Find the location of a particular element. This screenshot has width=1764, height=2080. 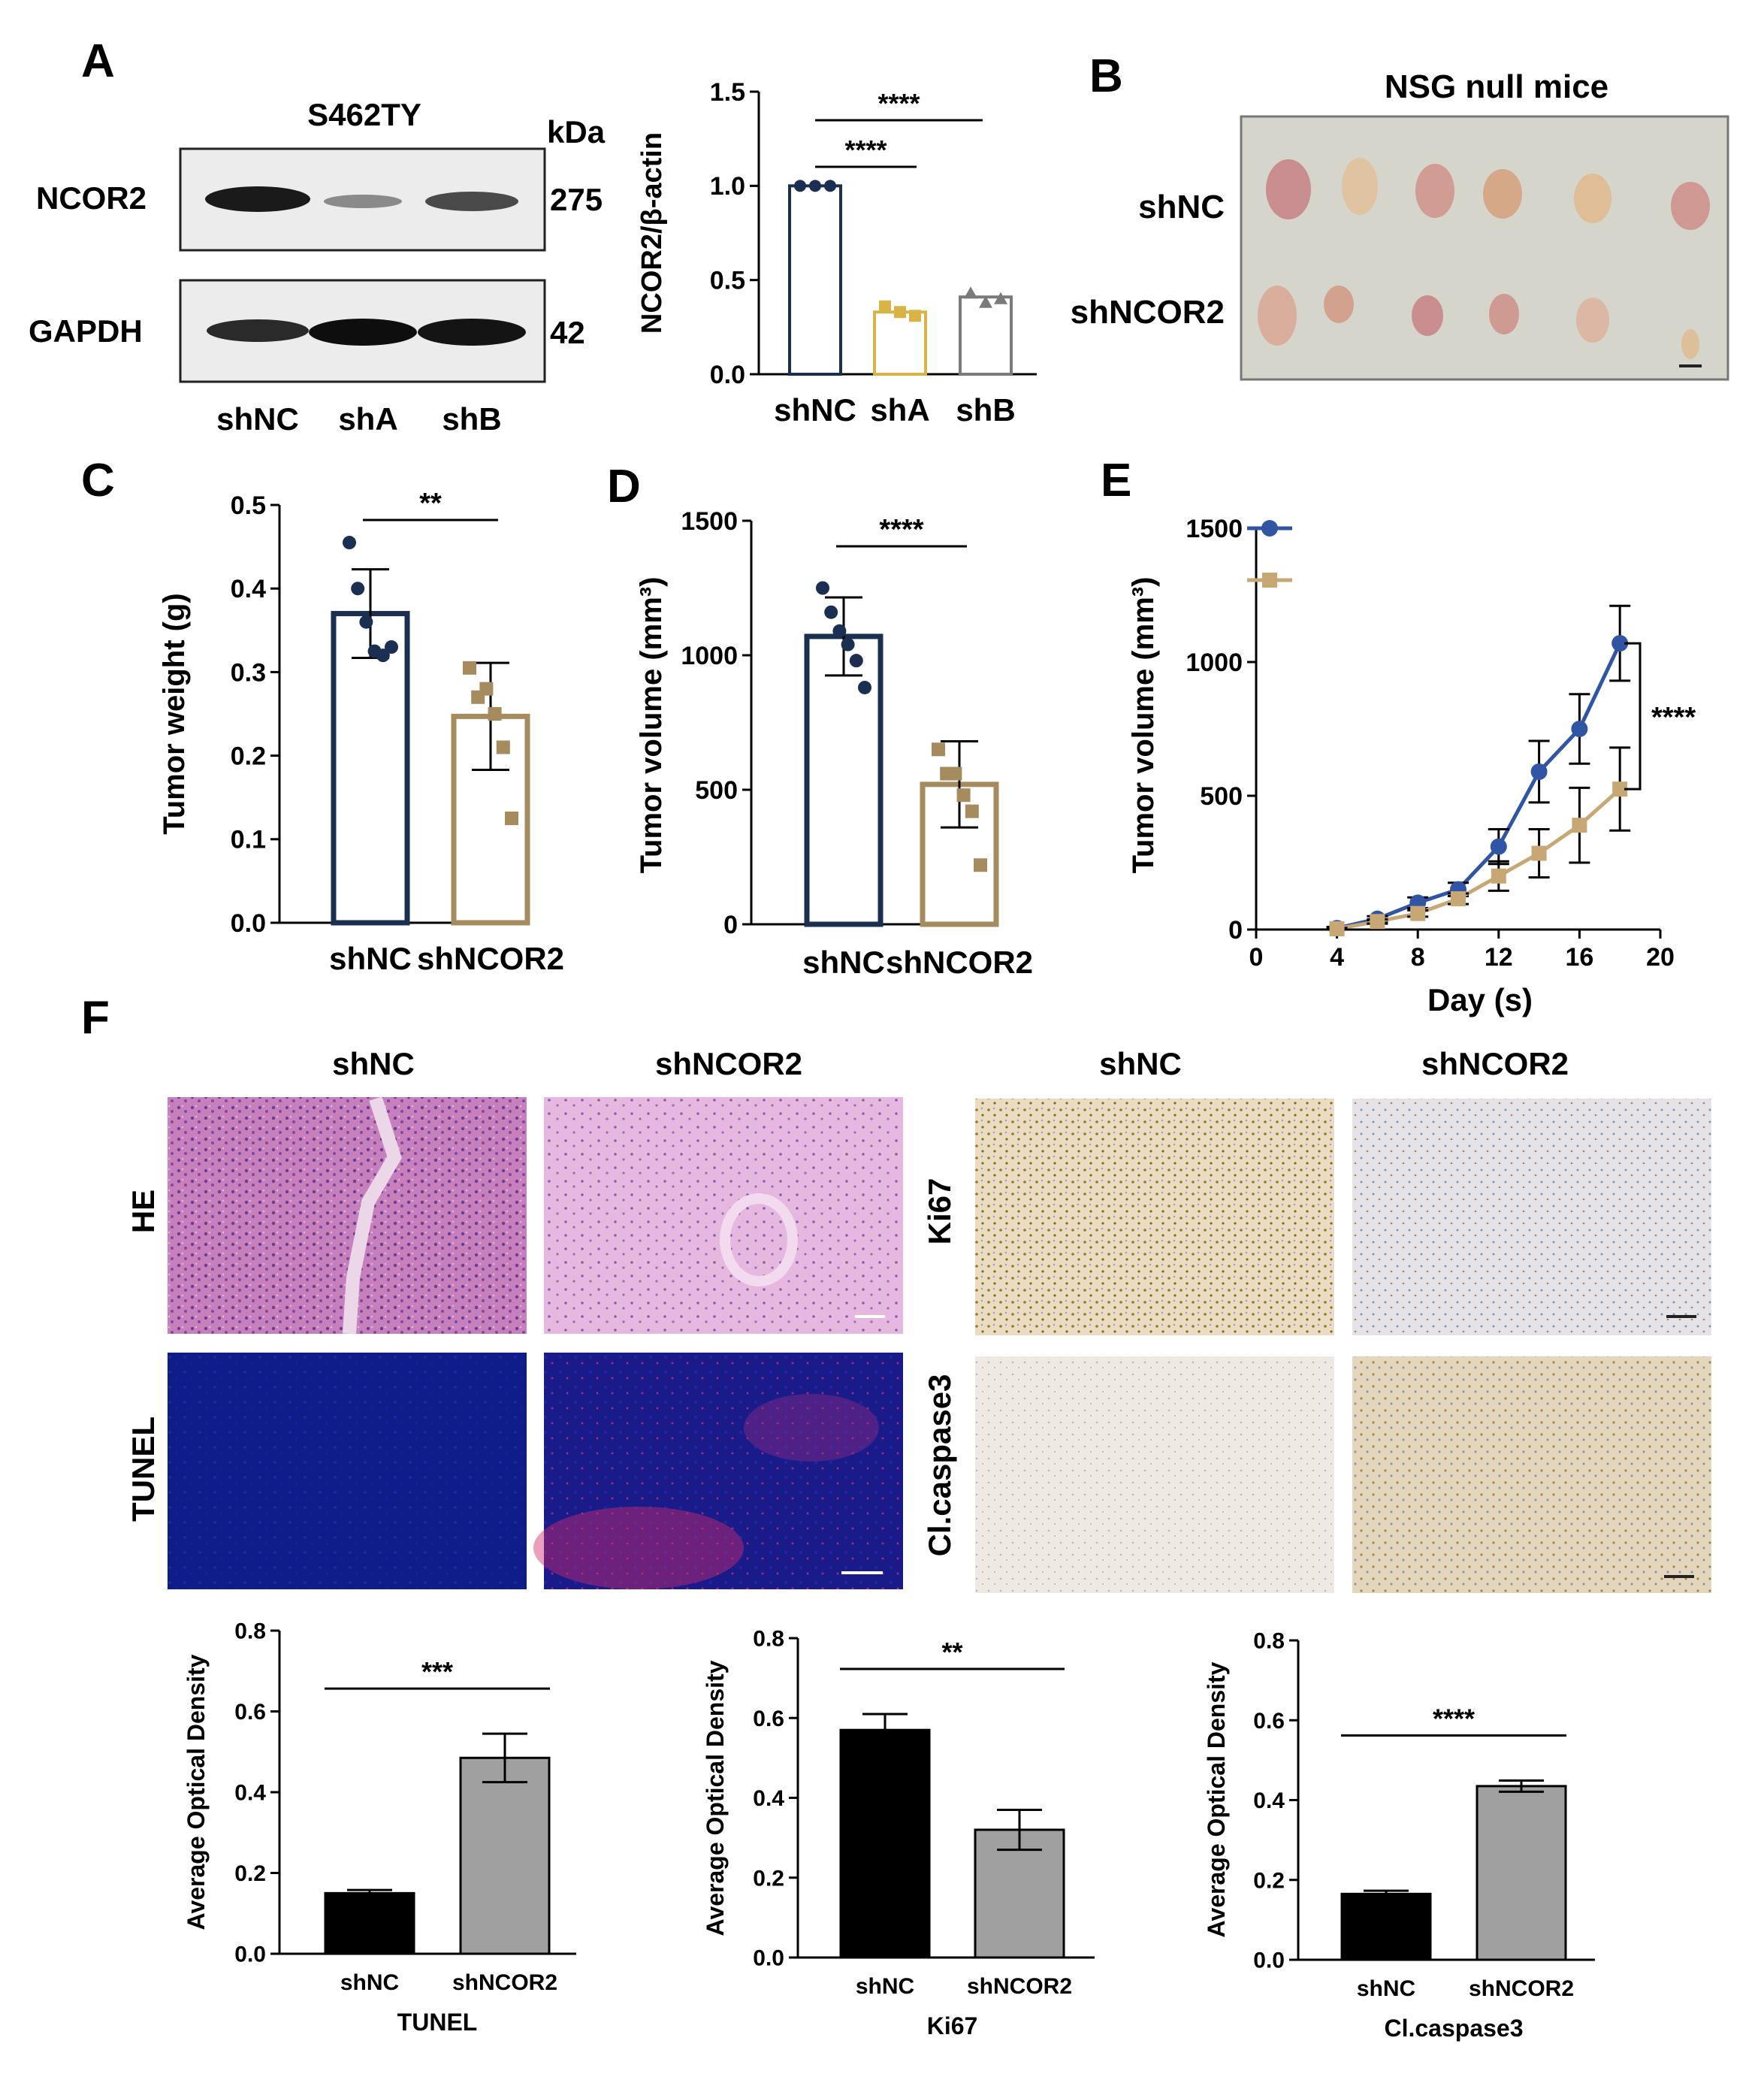

ki67-shncor2-image is located at coordinates (1531, 1217).